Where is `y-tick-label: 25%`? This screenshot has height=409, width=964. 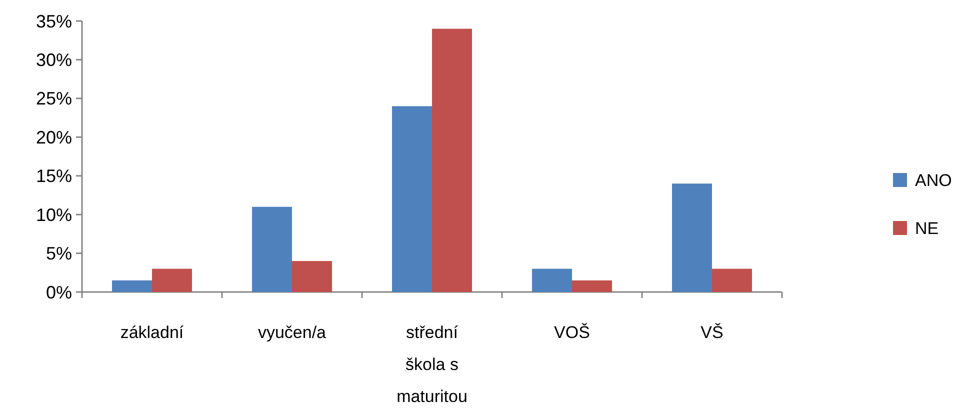
y-tick-label: 25% is located at coordinates (54, 98).